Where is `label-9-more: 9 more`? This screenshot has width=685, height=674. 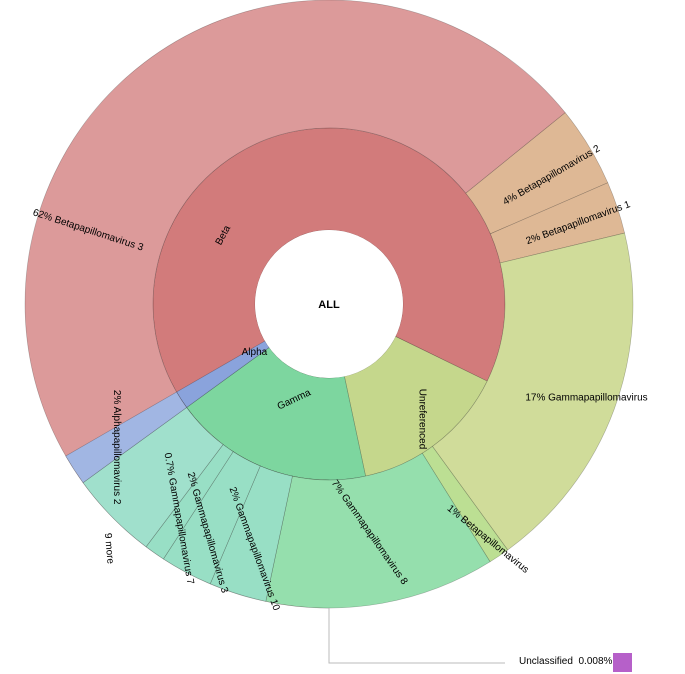
label-9-more: 9 more is located at coordinates (109, 549).